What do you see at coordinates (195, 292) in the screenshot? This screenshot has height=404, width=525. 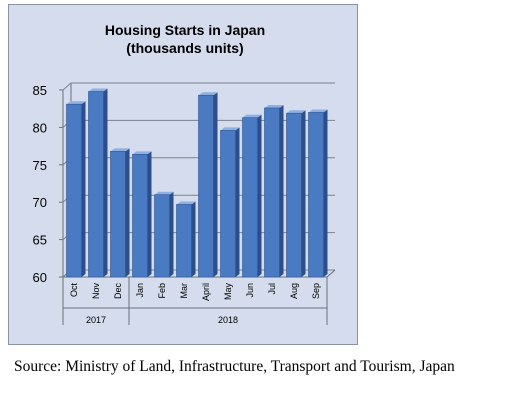 I see `x-category-labels: Oct Nov Dec Jan Feb Mar April May Jun Jul Aug Sep` at bounding box center [195, 292].